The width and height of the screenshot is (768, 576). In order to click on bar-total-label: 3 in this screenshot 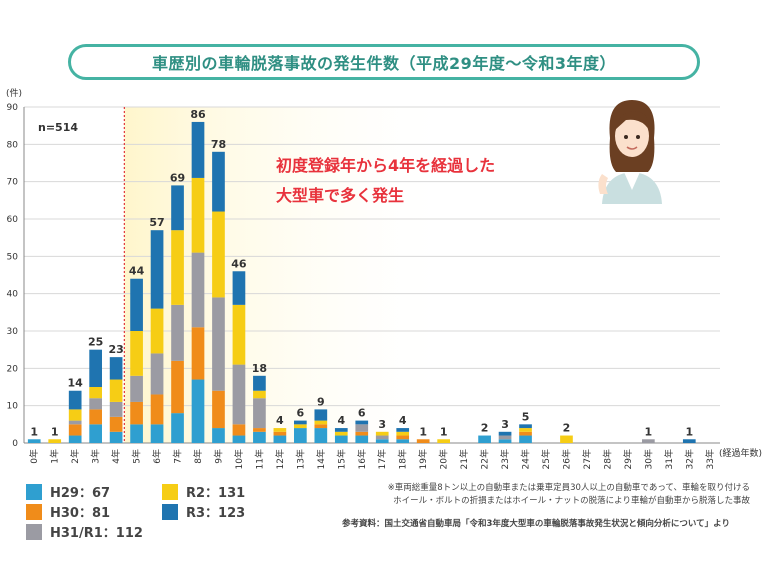, I will do `click(505, 424)`.